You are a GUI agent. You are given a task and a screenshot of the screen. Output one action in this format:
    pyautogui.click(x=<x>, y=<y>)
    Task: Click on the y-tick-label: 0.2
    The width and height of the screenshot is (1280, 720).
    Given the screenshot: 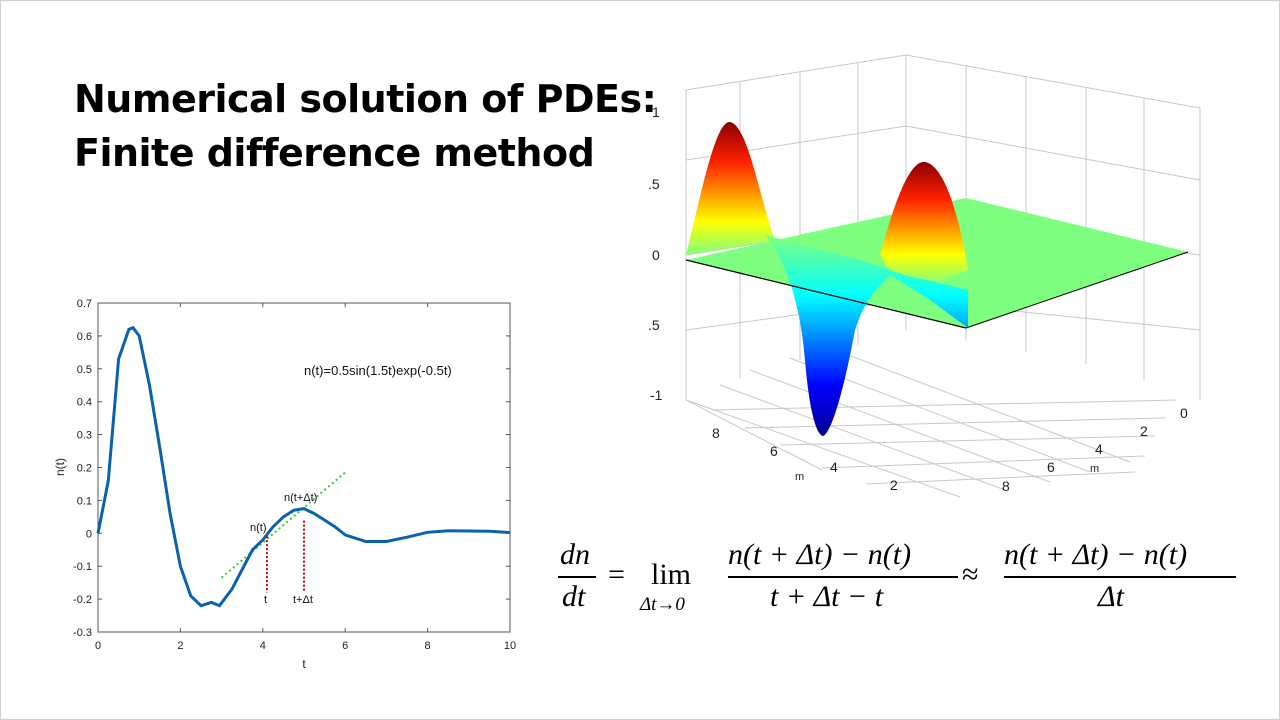 What is the action you would take?
    pyautogui.click(x=84, y=469)
    